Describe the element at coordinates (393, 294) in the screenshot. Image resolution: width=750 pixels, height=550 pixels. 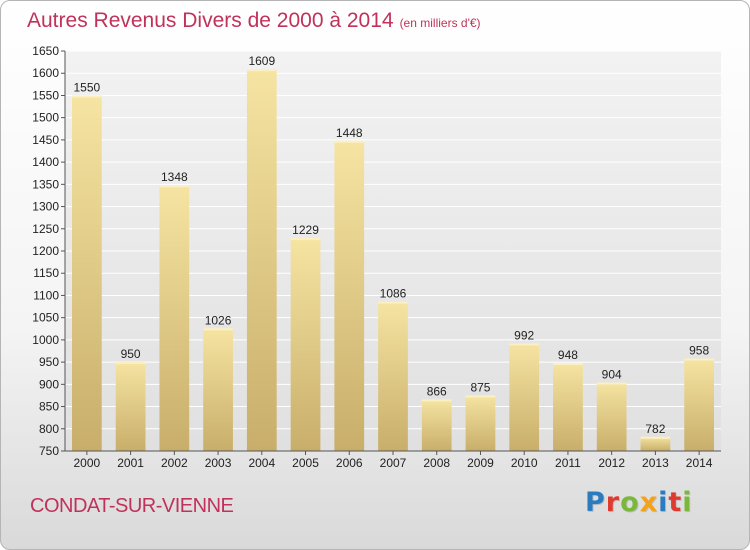
I see `data-label-2007: 1086` at that location.